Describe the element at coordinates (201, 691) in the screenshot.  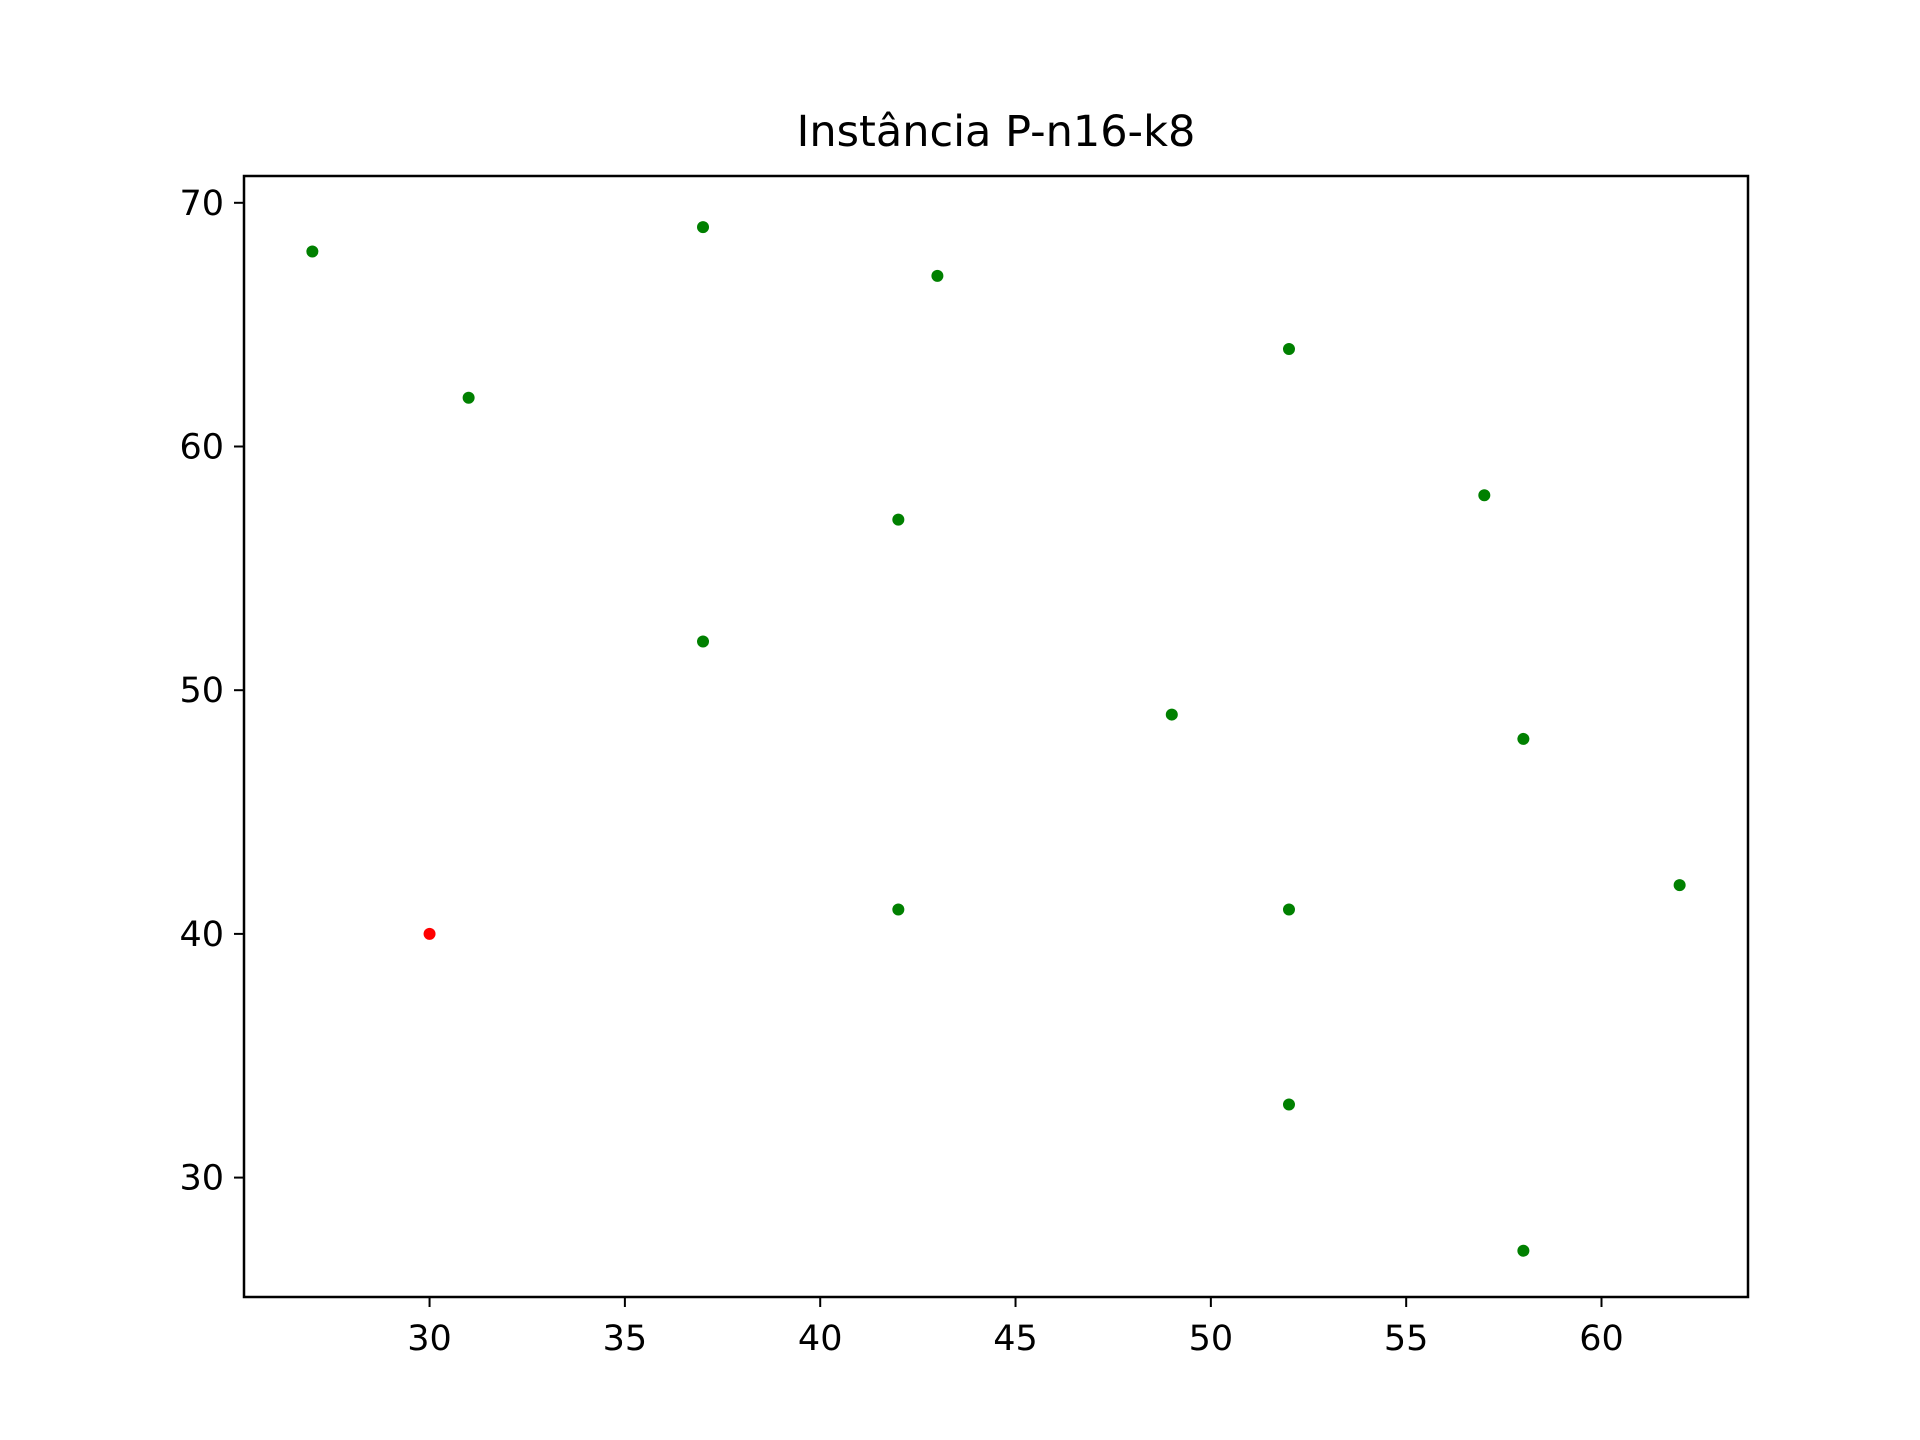
I see `y-tick-label: 50` at that location.